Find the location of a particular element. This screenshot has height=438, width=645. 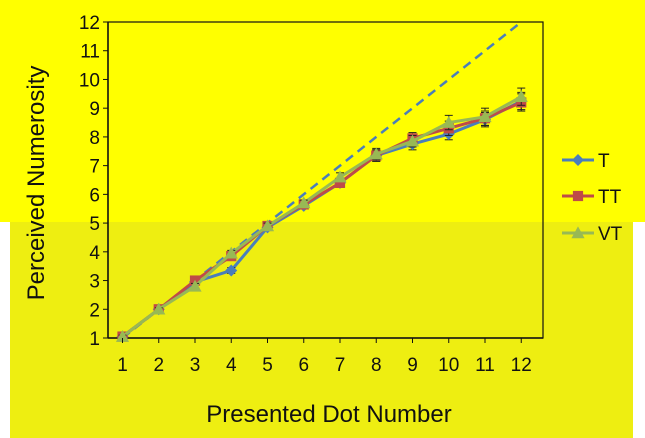

x-tick-label: 10 is located at coordinates (448, 365).